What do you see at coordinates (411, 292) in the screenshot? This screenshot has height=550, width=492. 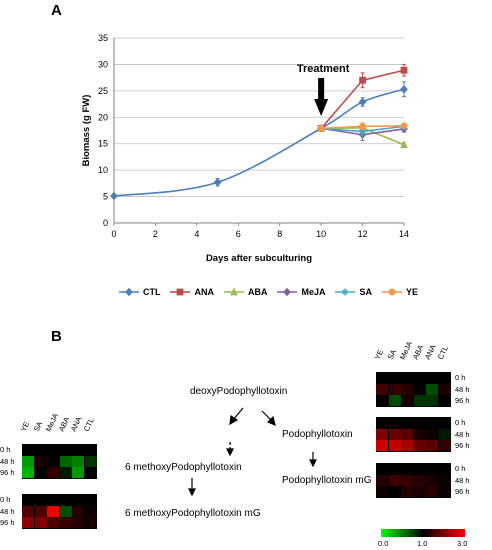 I see `legend-label: YE` at bounding box center [411, 292].